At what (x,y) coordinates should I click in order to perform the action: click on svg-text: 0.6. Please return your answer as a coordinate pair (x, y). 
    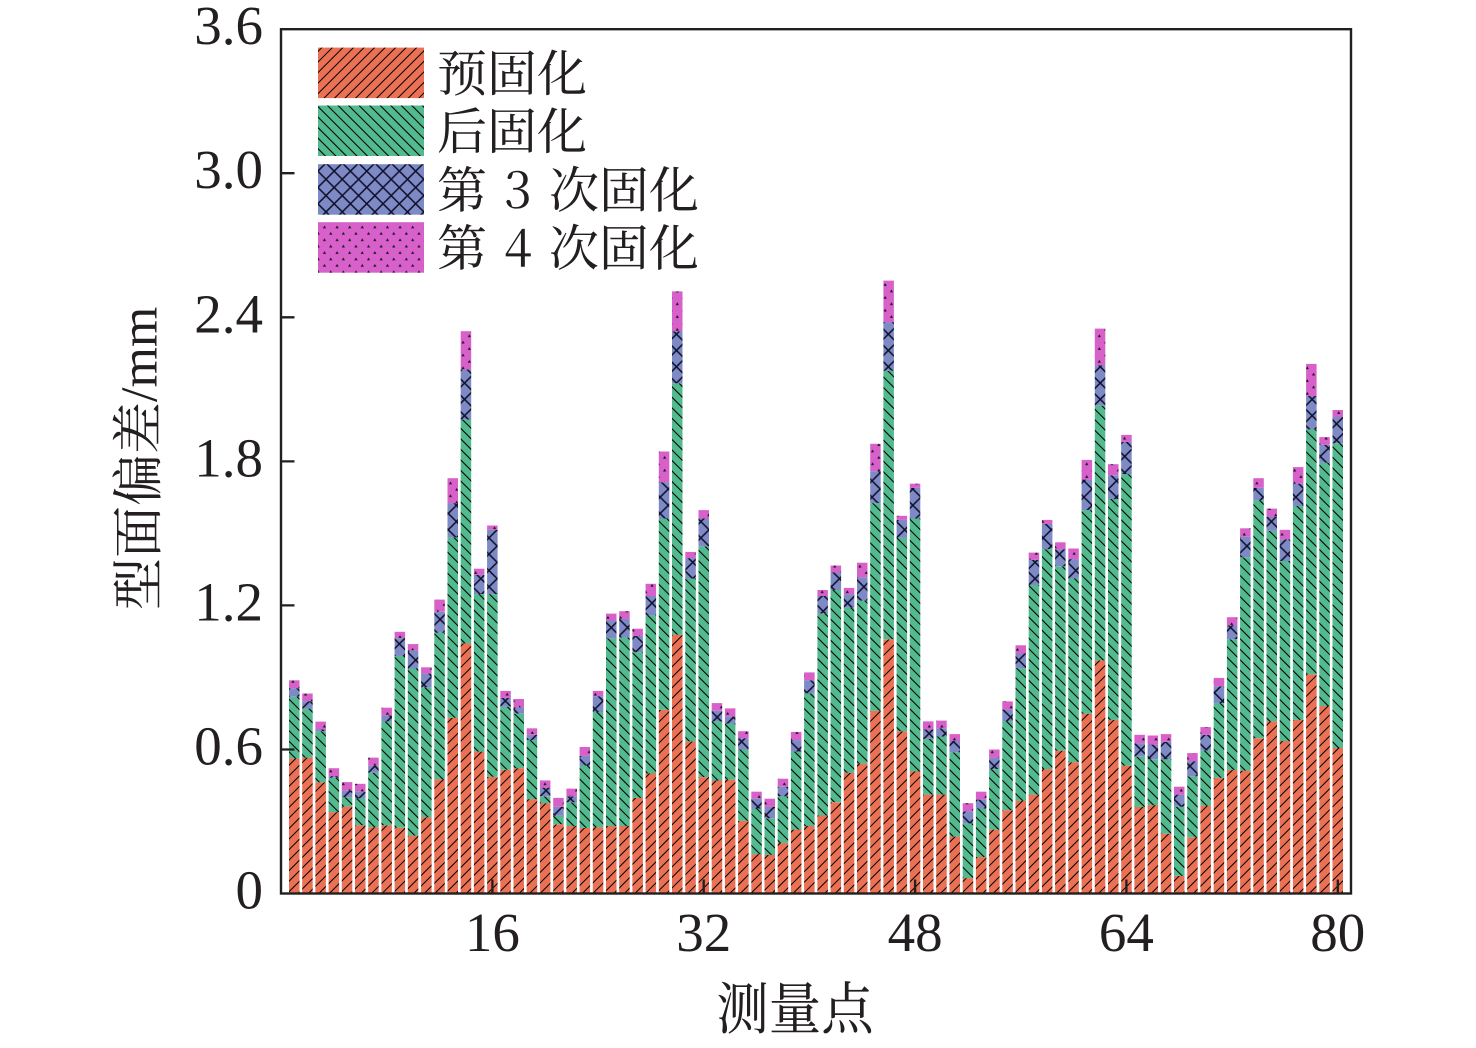
    Looking at the image, I should click on (228, 746).